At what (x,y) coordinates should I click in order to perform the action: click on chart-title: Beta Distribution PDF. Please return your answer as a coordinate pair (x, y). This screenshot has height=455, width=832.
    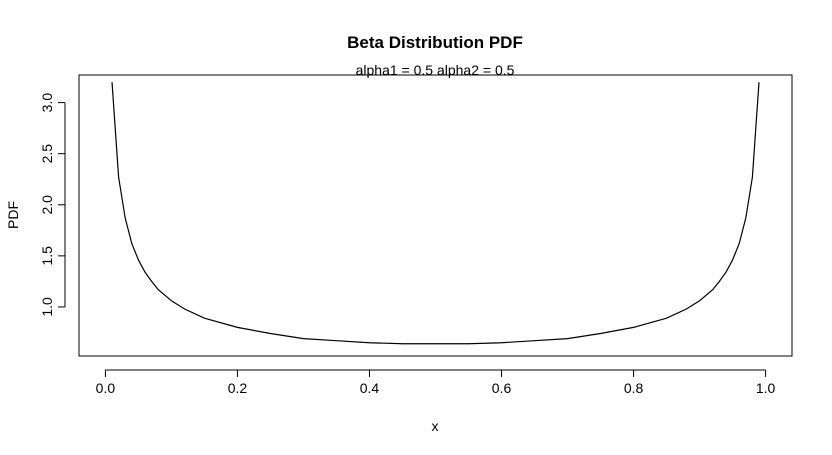
    Looking at the image, I should click on (435, 42).